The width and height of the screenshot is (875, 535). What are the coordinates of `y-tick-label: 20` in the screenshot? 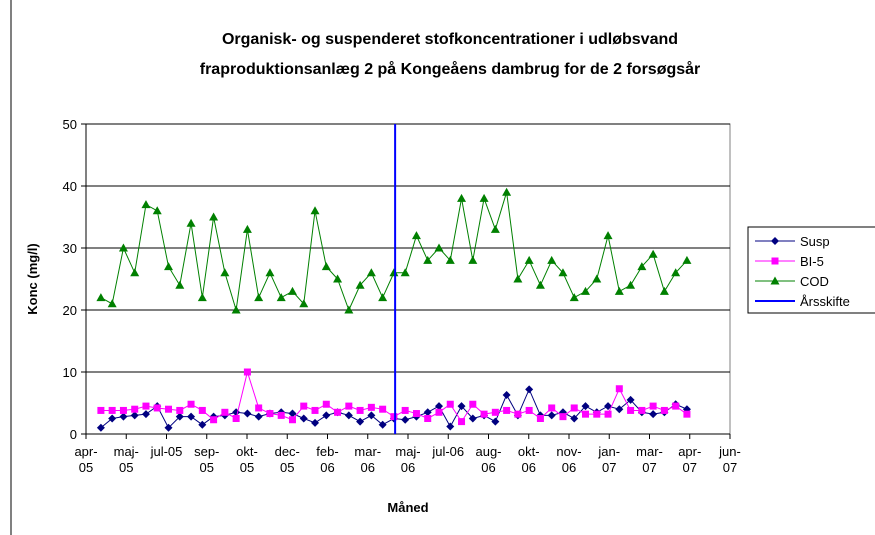 It's located at (70, 310).